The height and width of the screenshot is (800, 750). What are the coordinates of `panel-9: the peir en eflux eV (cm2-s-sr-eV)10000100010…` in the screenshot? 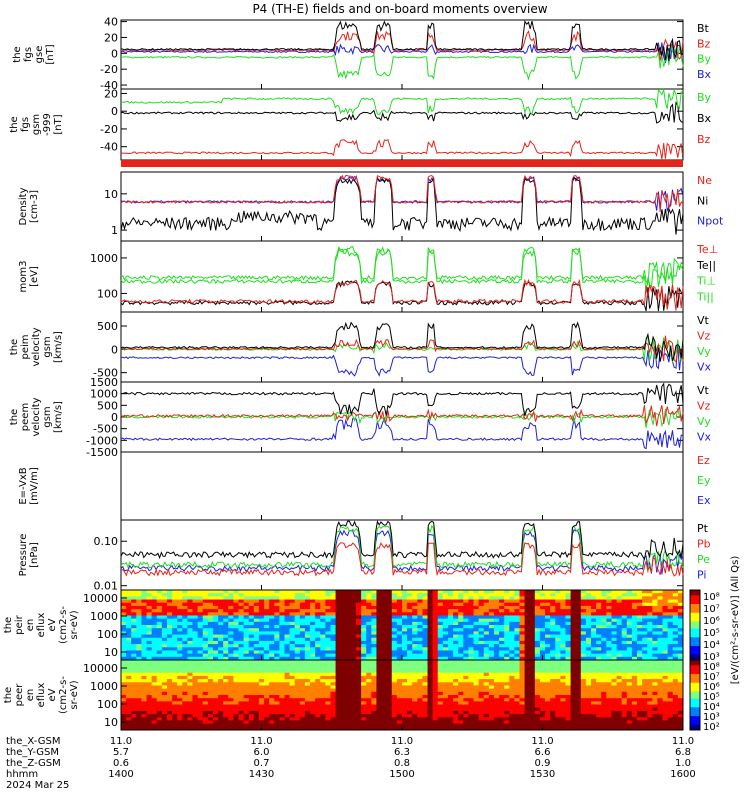 It's located at (361, 626).